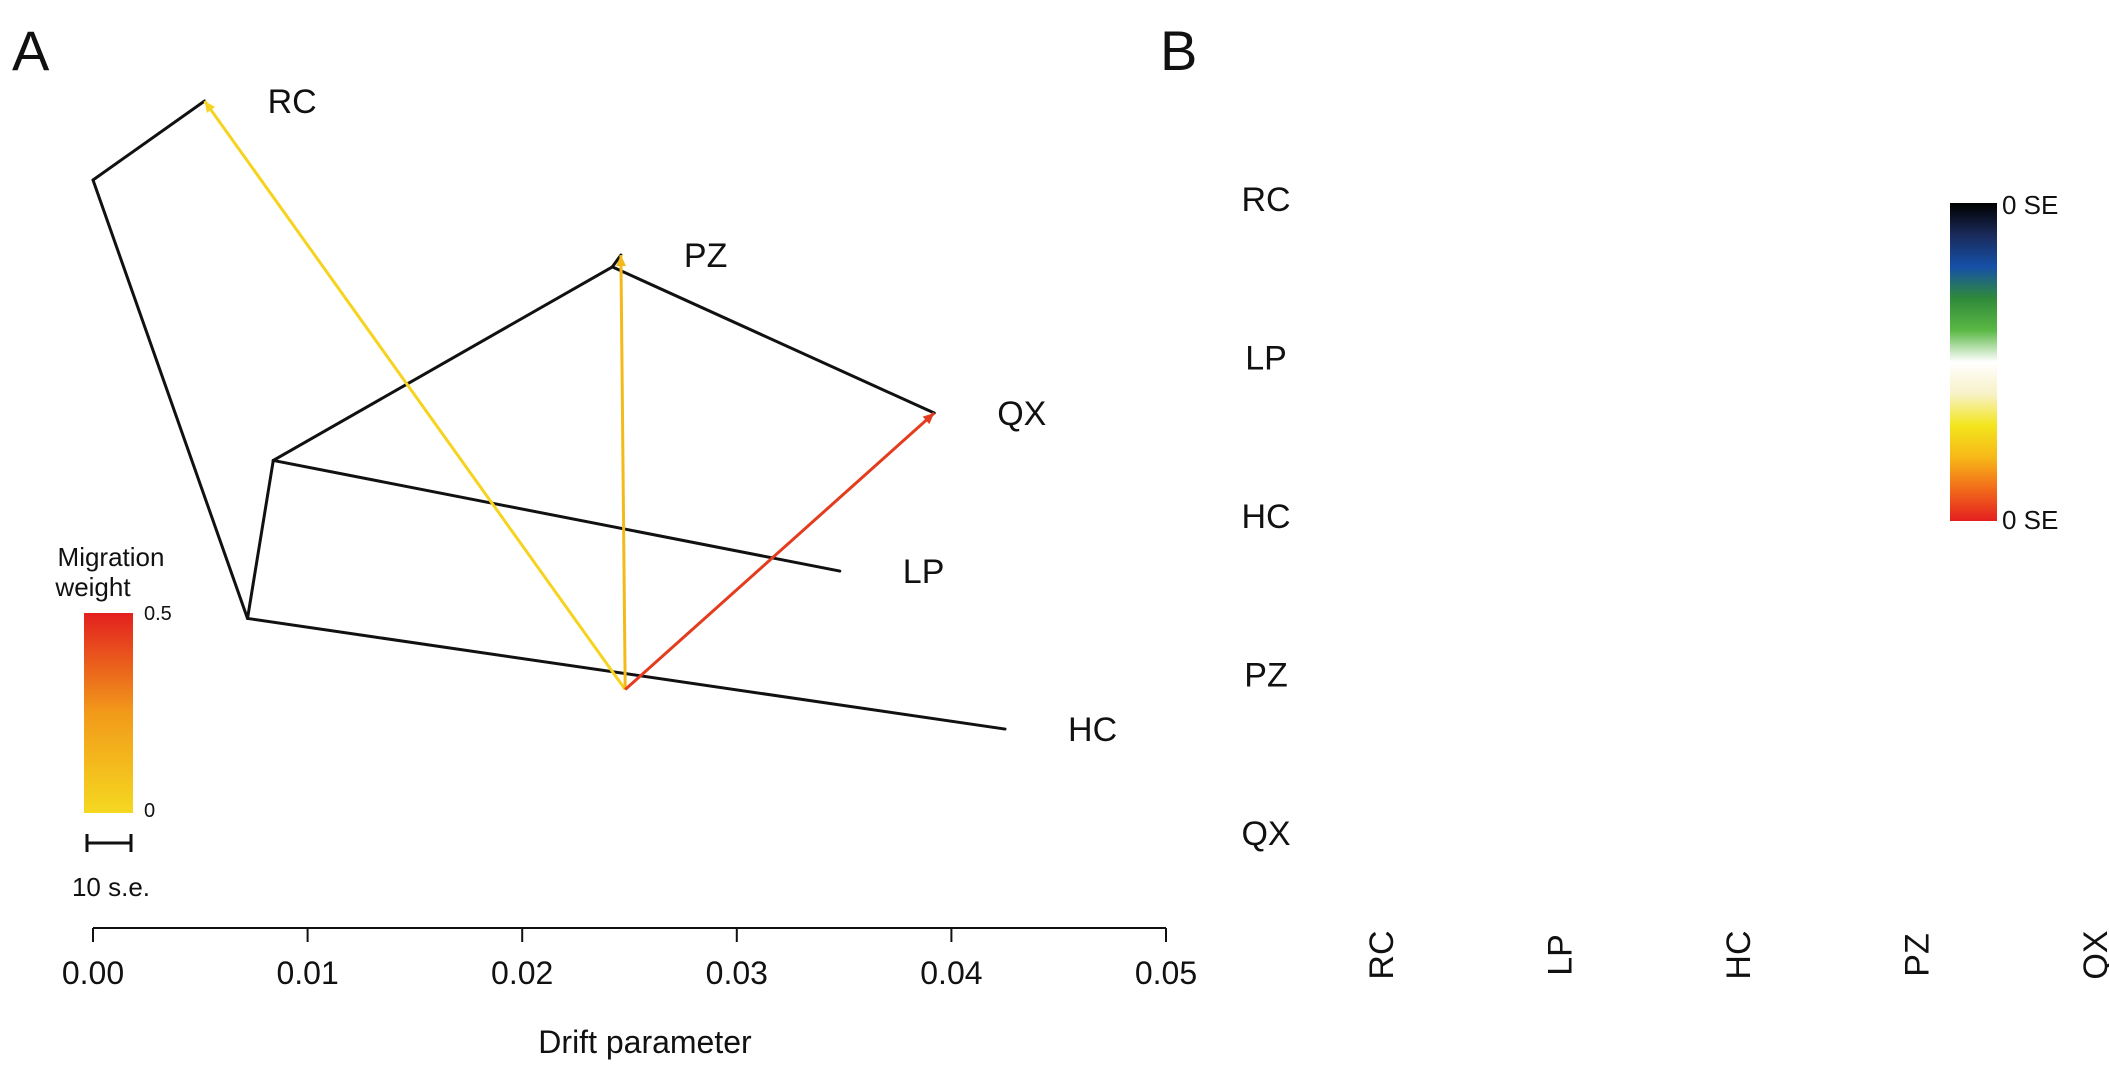 The image size is (2109, 1083). What do you see at coordinates (1265, 676) in the screenshot?
I see `row-label-pz: PZ` at bounding box center [1265, 676].